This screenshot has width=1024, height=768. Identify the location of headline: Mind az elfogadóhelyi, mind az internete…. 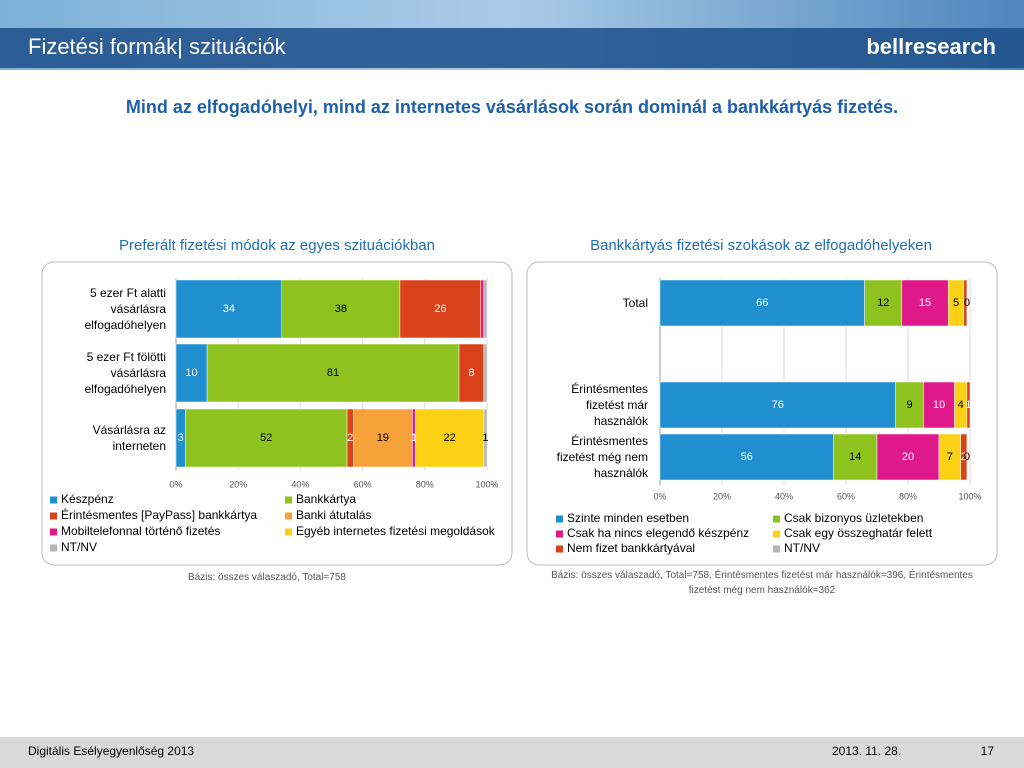
(512, 107).